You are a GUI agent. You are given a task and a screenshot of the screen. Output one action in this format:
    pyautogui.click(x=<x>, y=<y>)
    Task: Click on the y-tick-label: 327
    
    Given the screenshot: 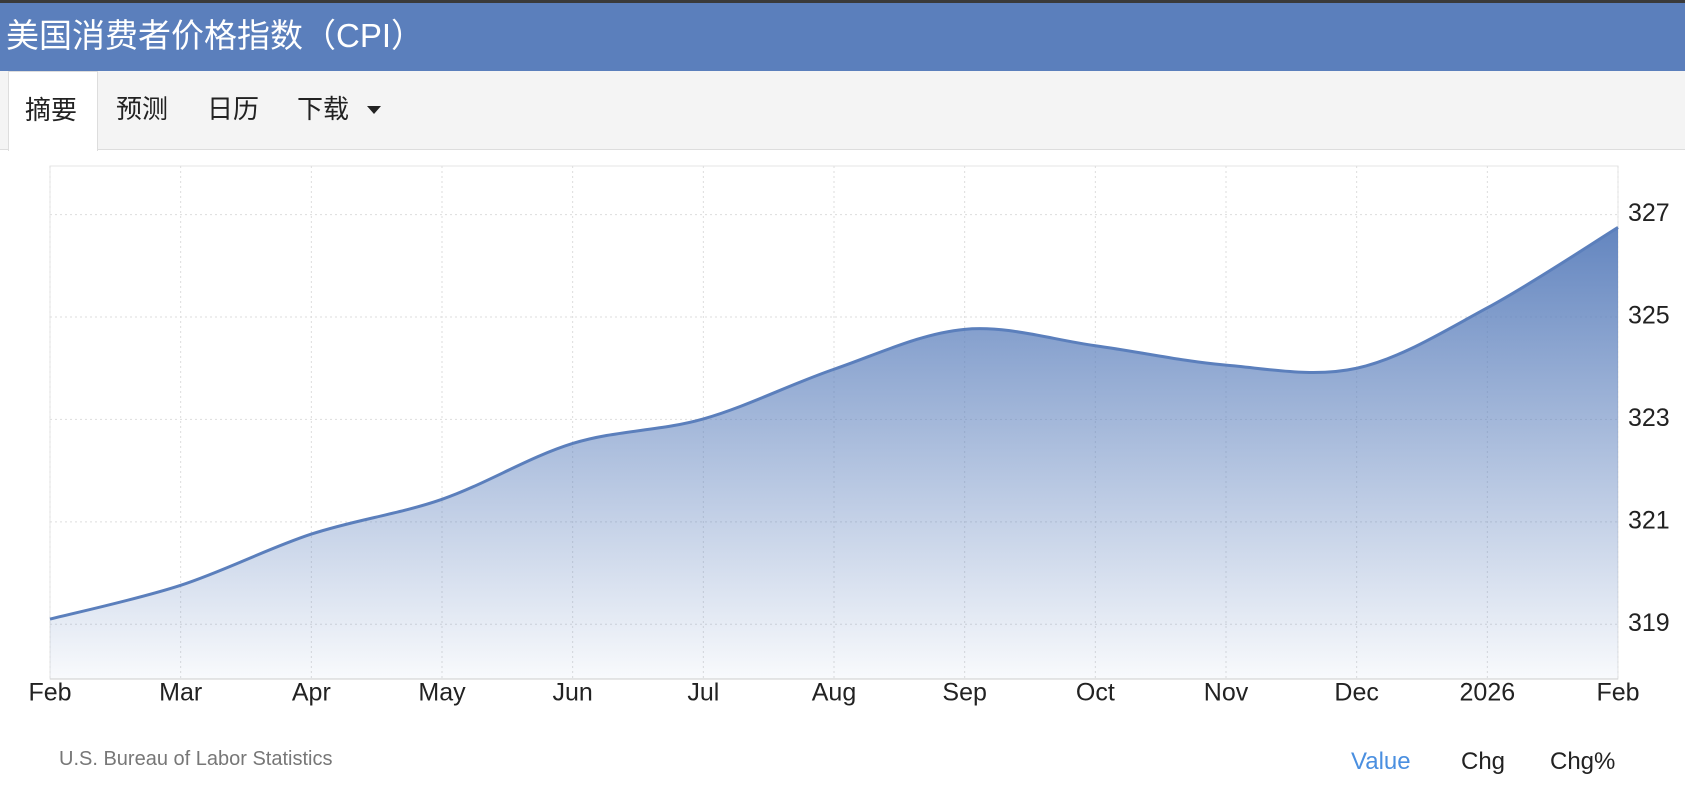 What is the action you would take?
    pyautogui.click(x=1649, y=213)
    